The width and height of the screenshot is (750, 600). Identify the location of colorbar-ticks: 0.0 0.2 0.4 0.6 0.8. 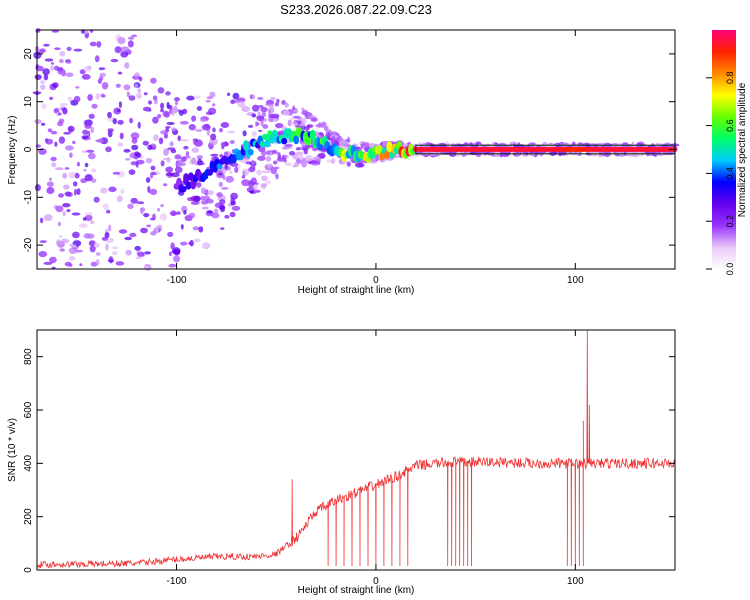
(720, 173).